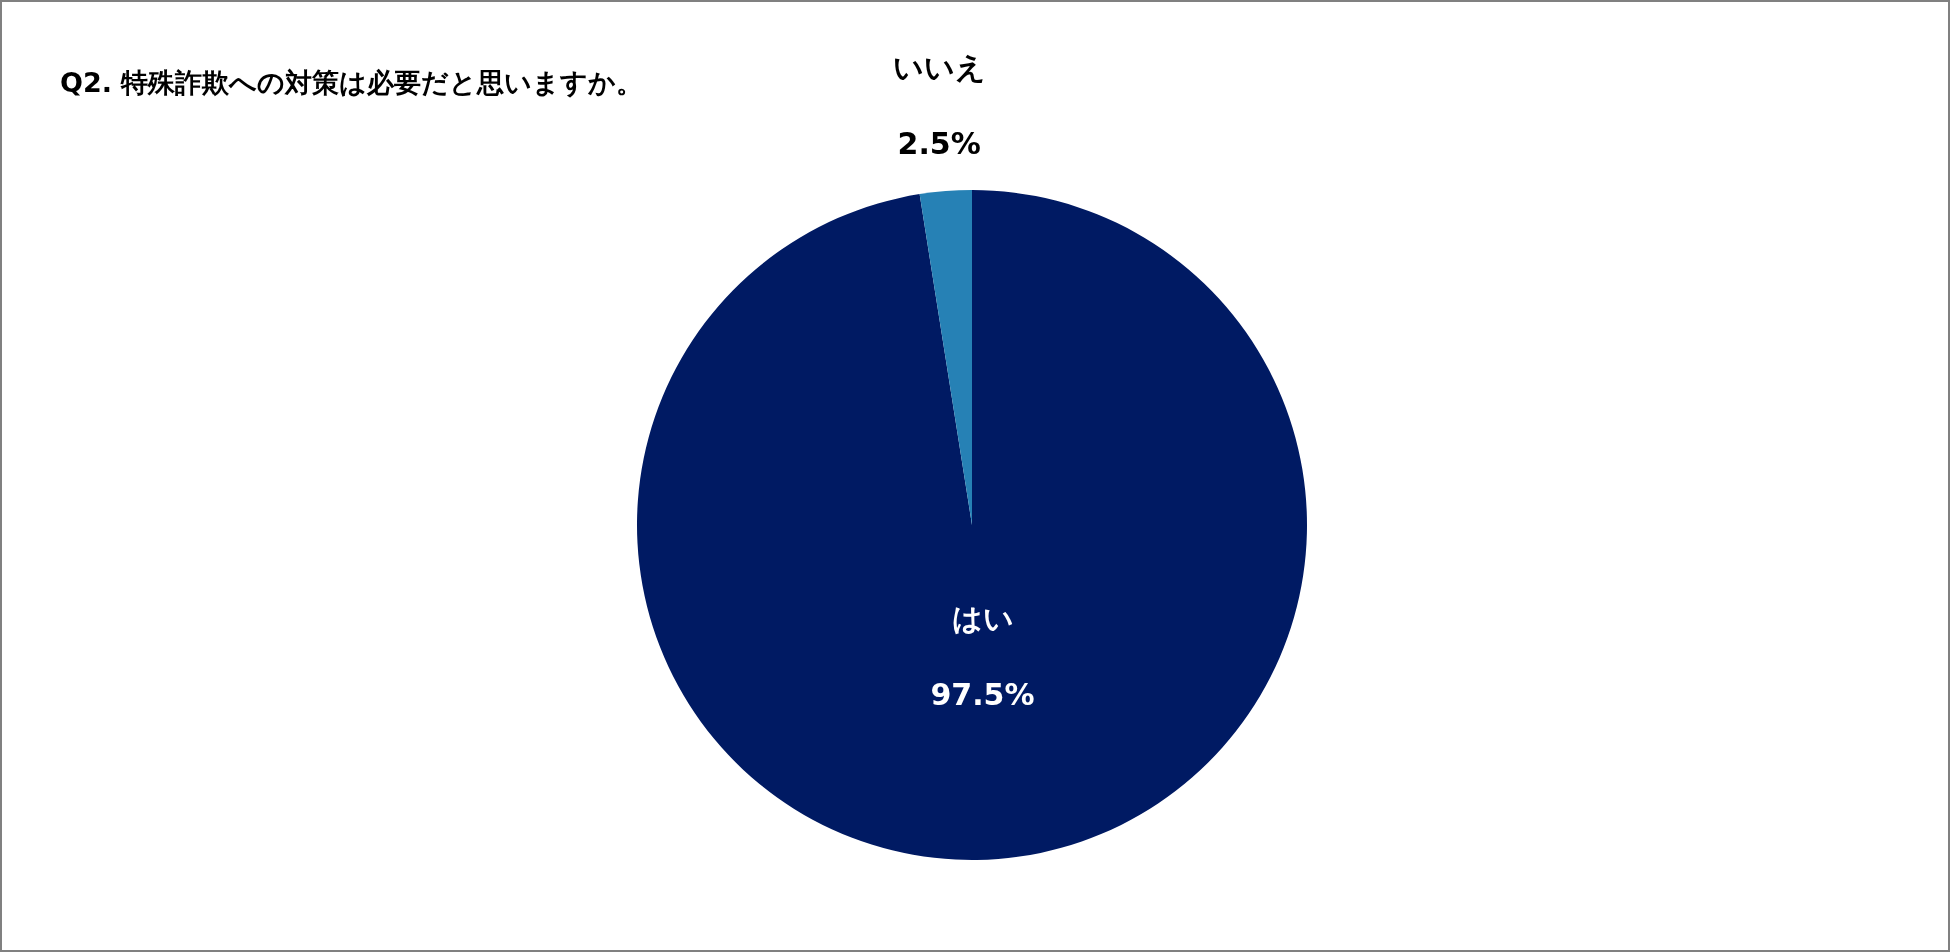  What do you see at coordinates (939, 144) in the screenshot?
I see `data-label: 2.5%` at bounding box center [939, 144].